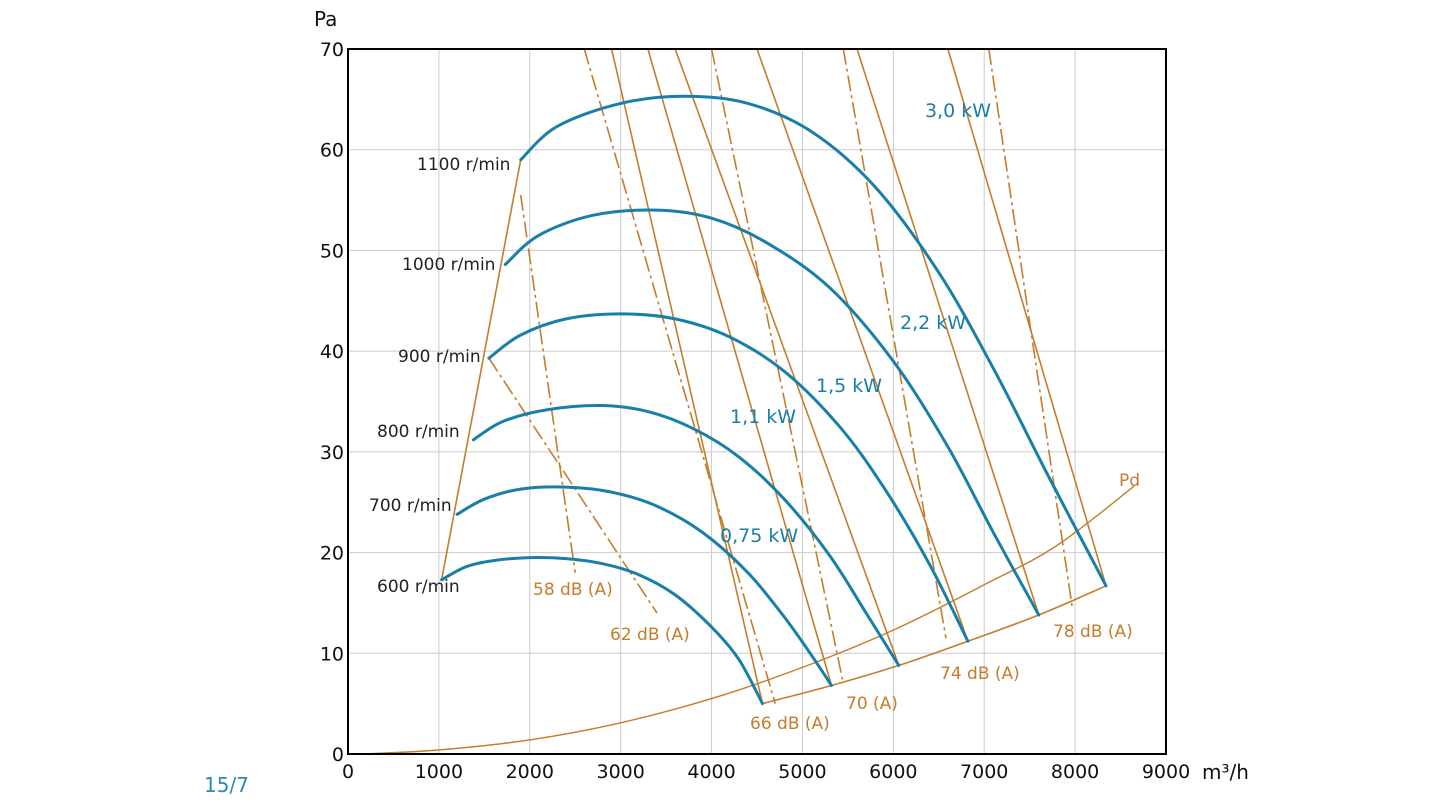  What do you see at coordinates (338, 755) in the screenshot?
I see `y-tick-label: 0` at bounding box center [338, 755].